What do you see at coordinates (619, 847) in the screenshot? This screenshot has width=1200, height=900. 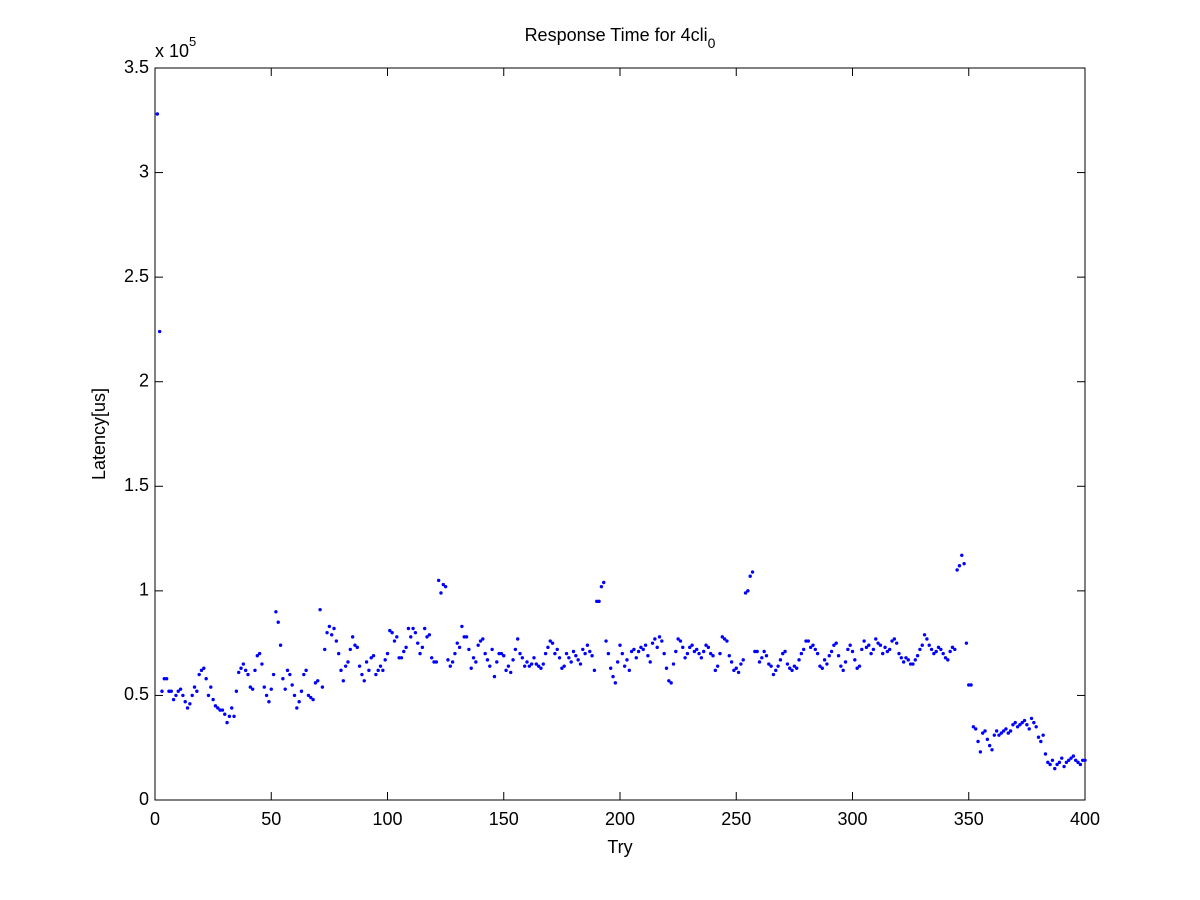 I see `x-axis-label: Try` at bounding box center [619, 847].